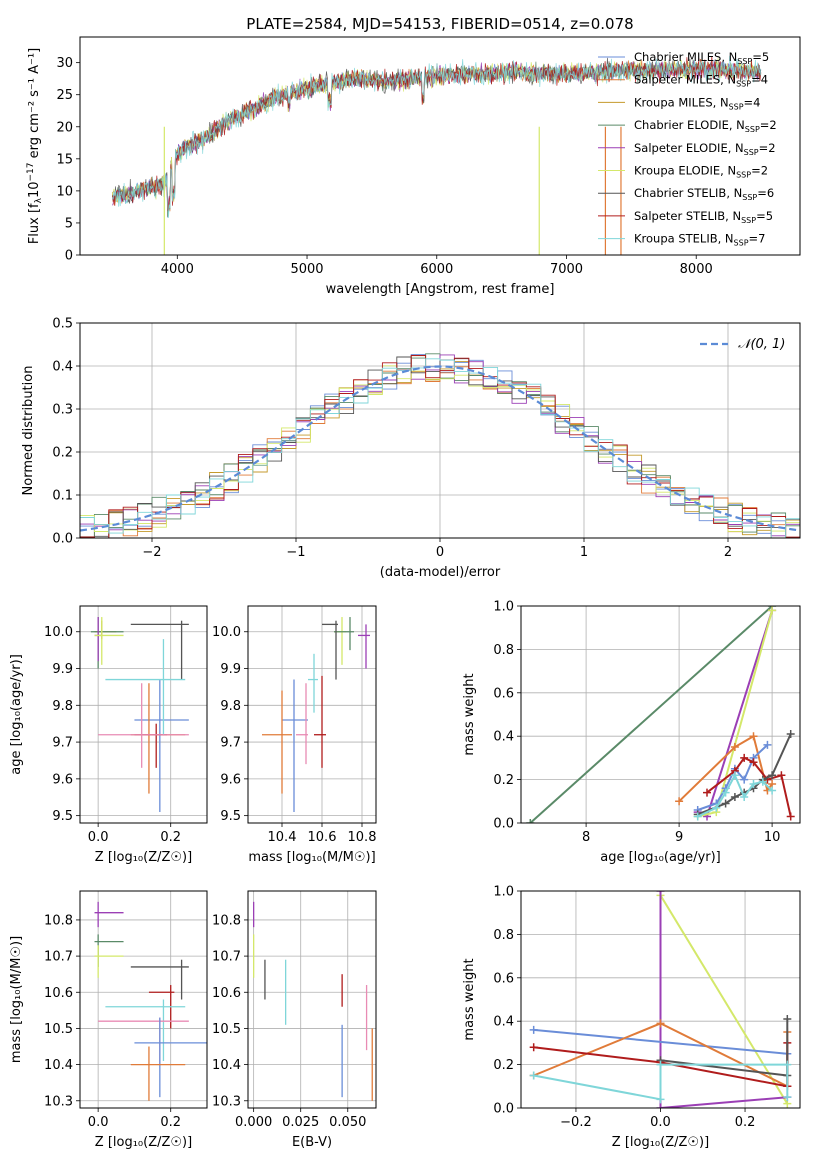  I want to click on x-axis-label: age [log₁₀(age/yr)], so click(660, 857).